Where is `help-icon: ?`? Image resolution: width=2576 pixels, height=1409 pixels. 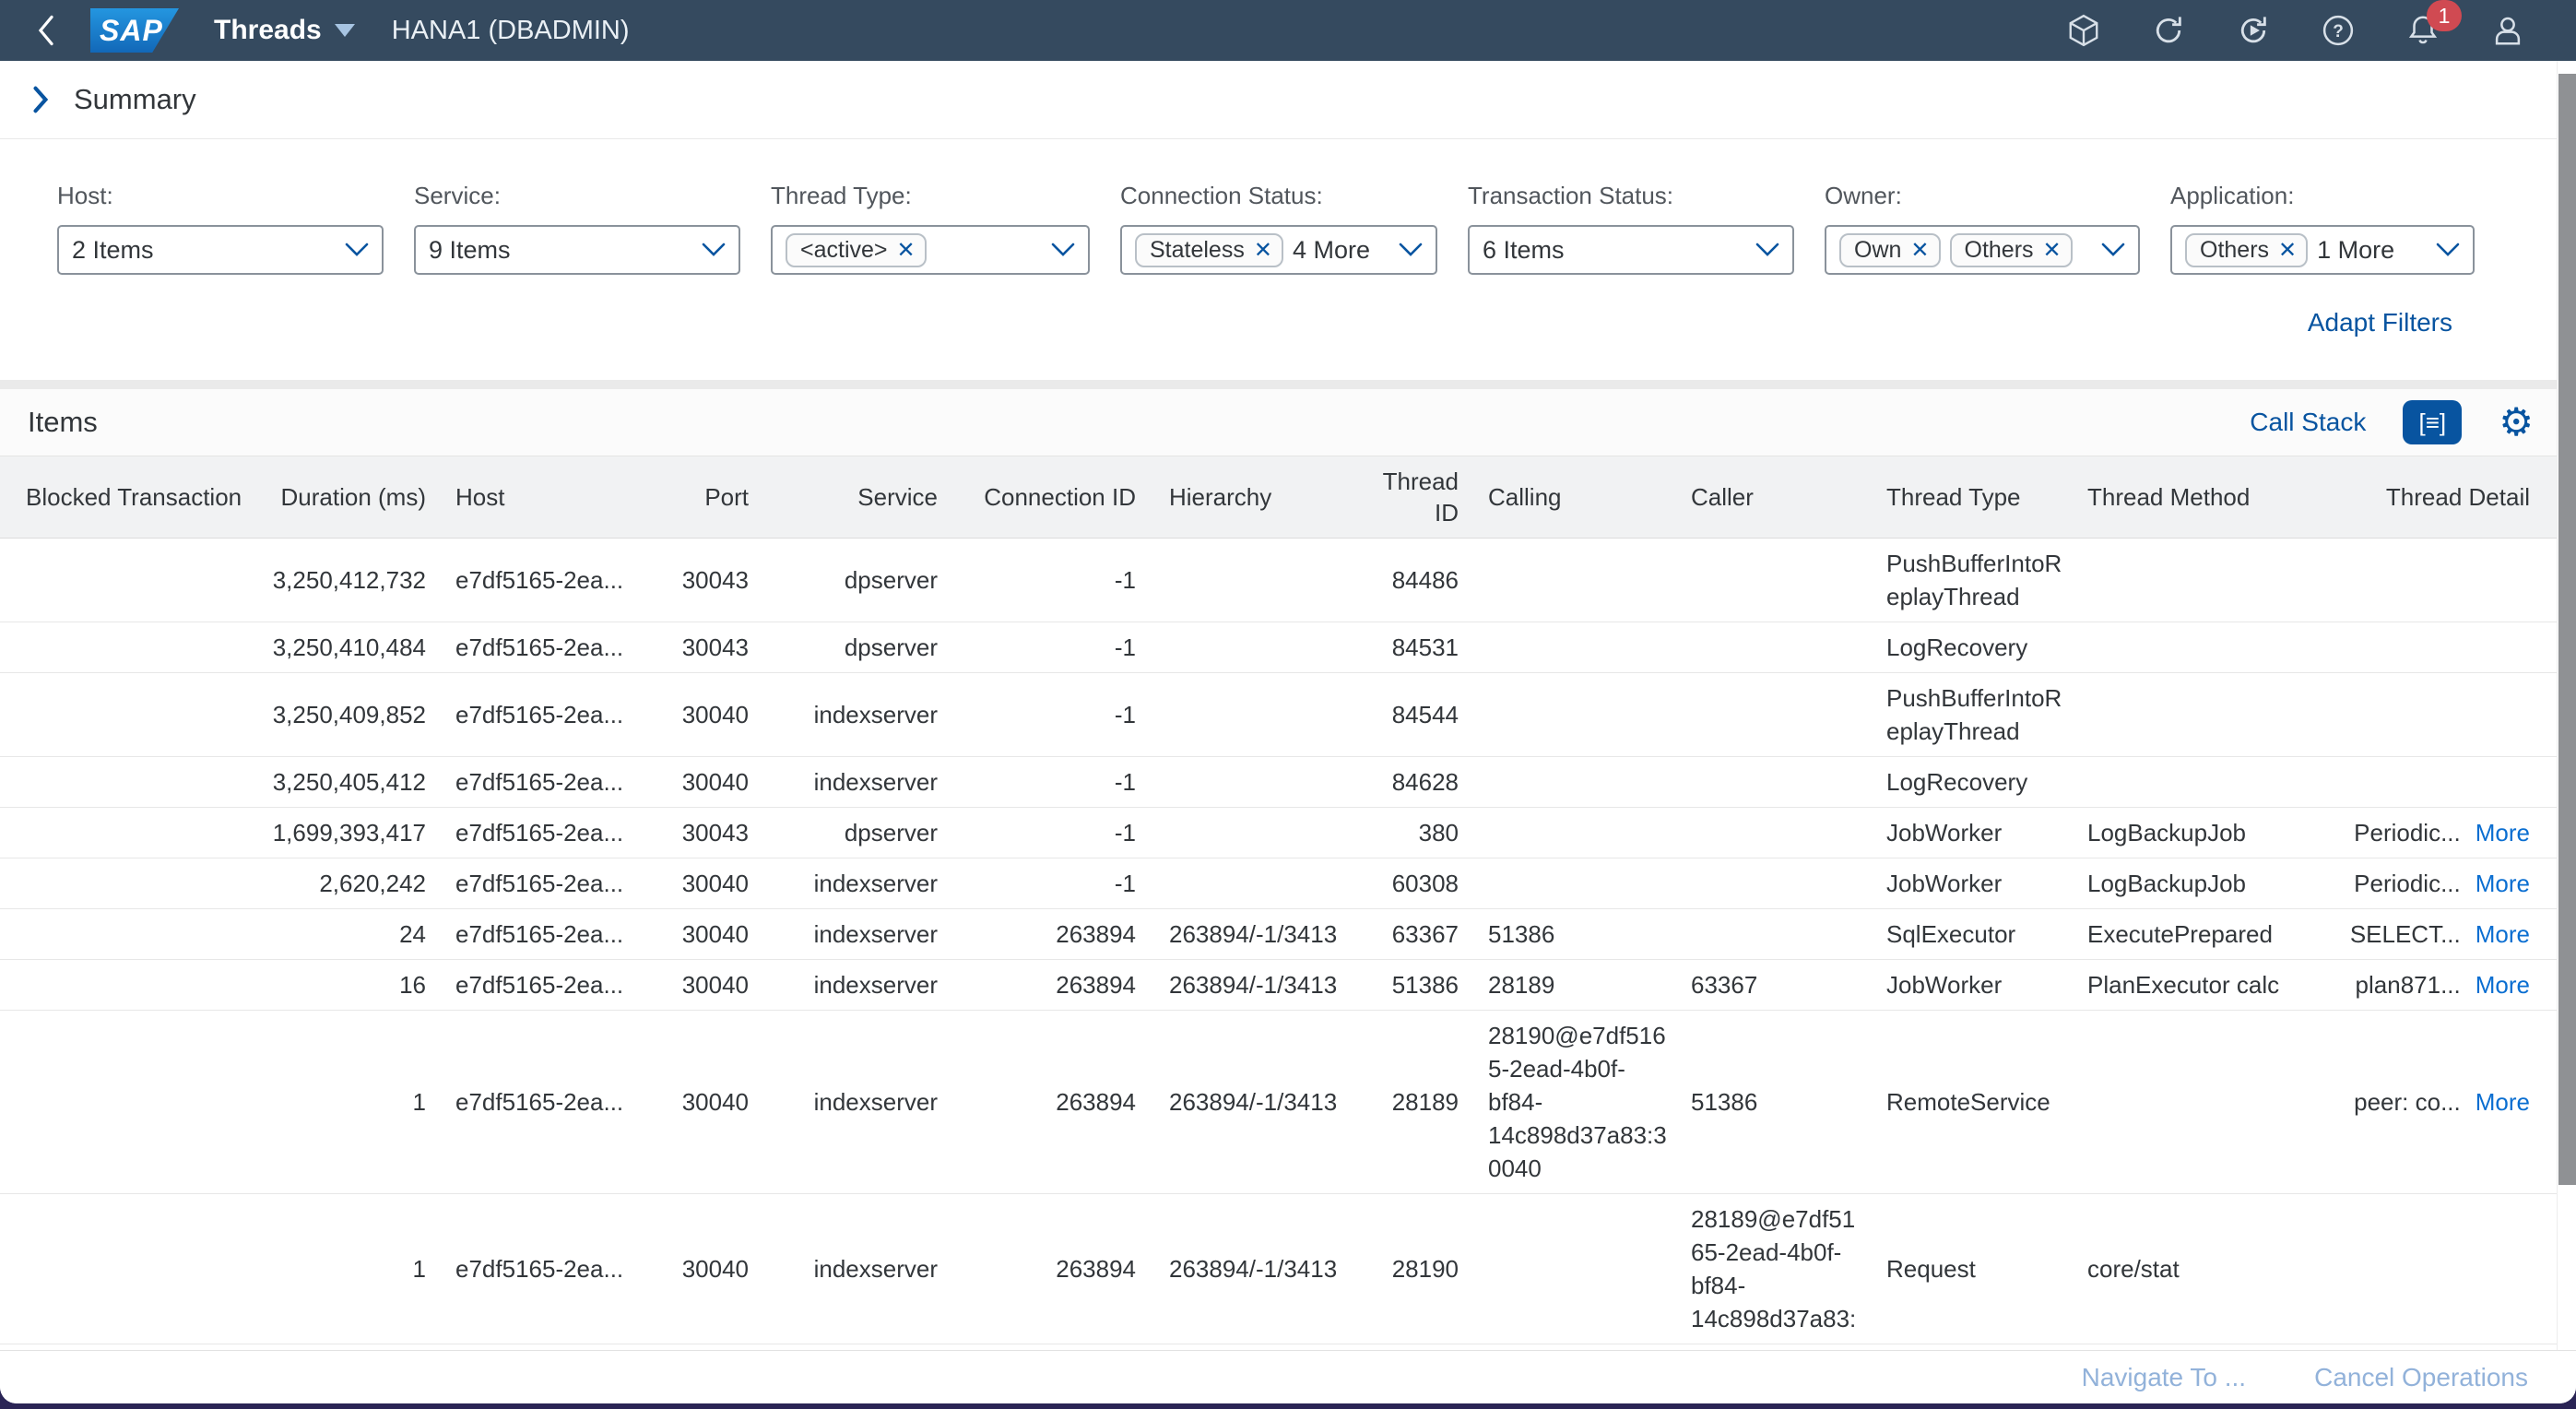 help-icon: ? is located at coordinates (2338, 30).